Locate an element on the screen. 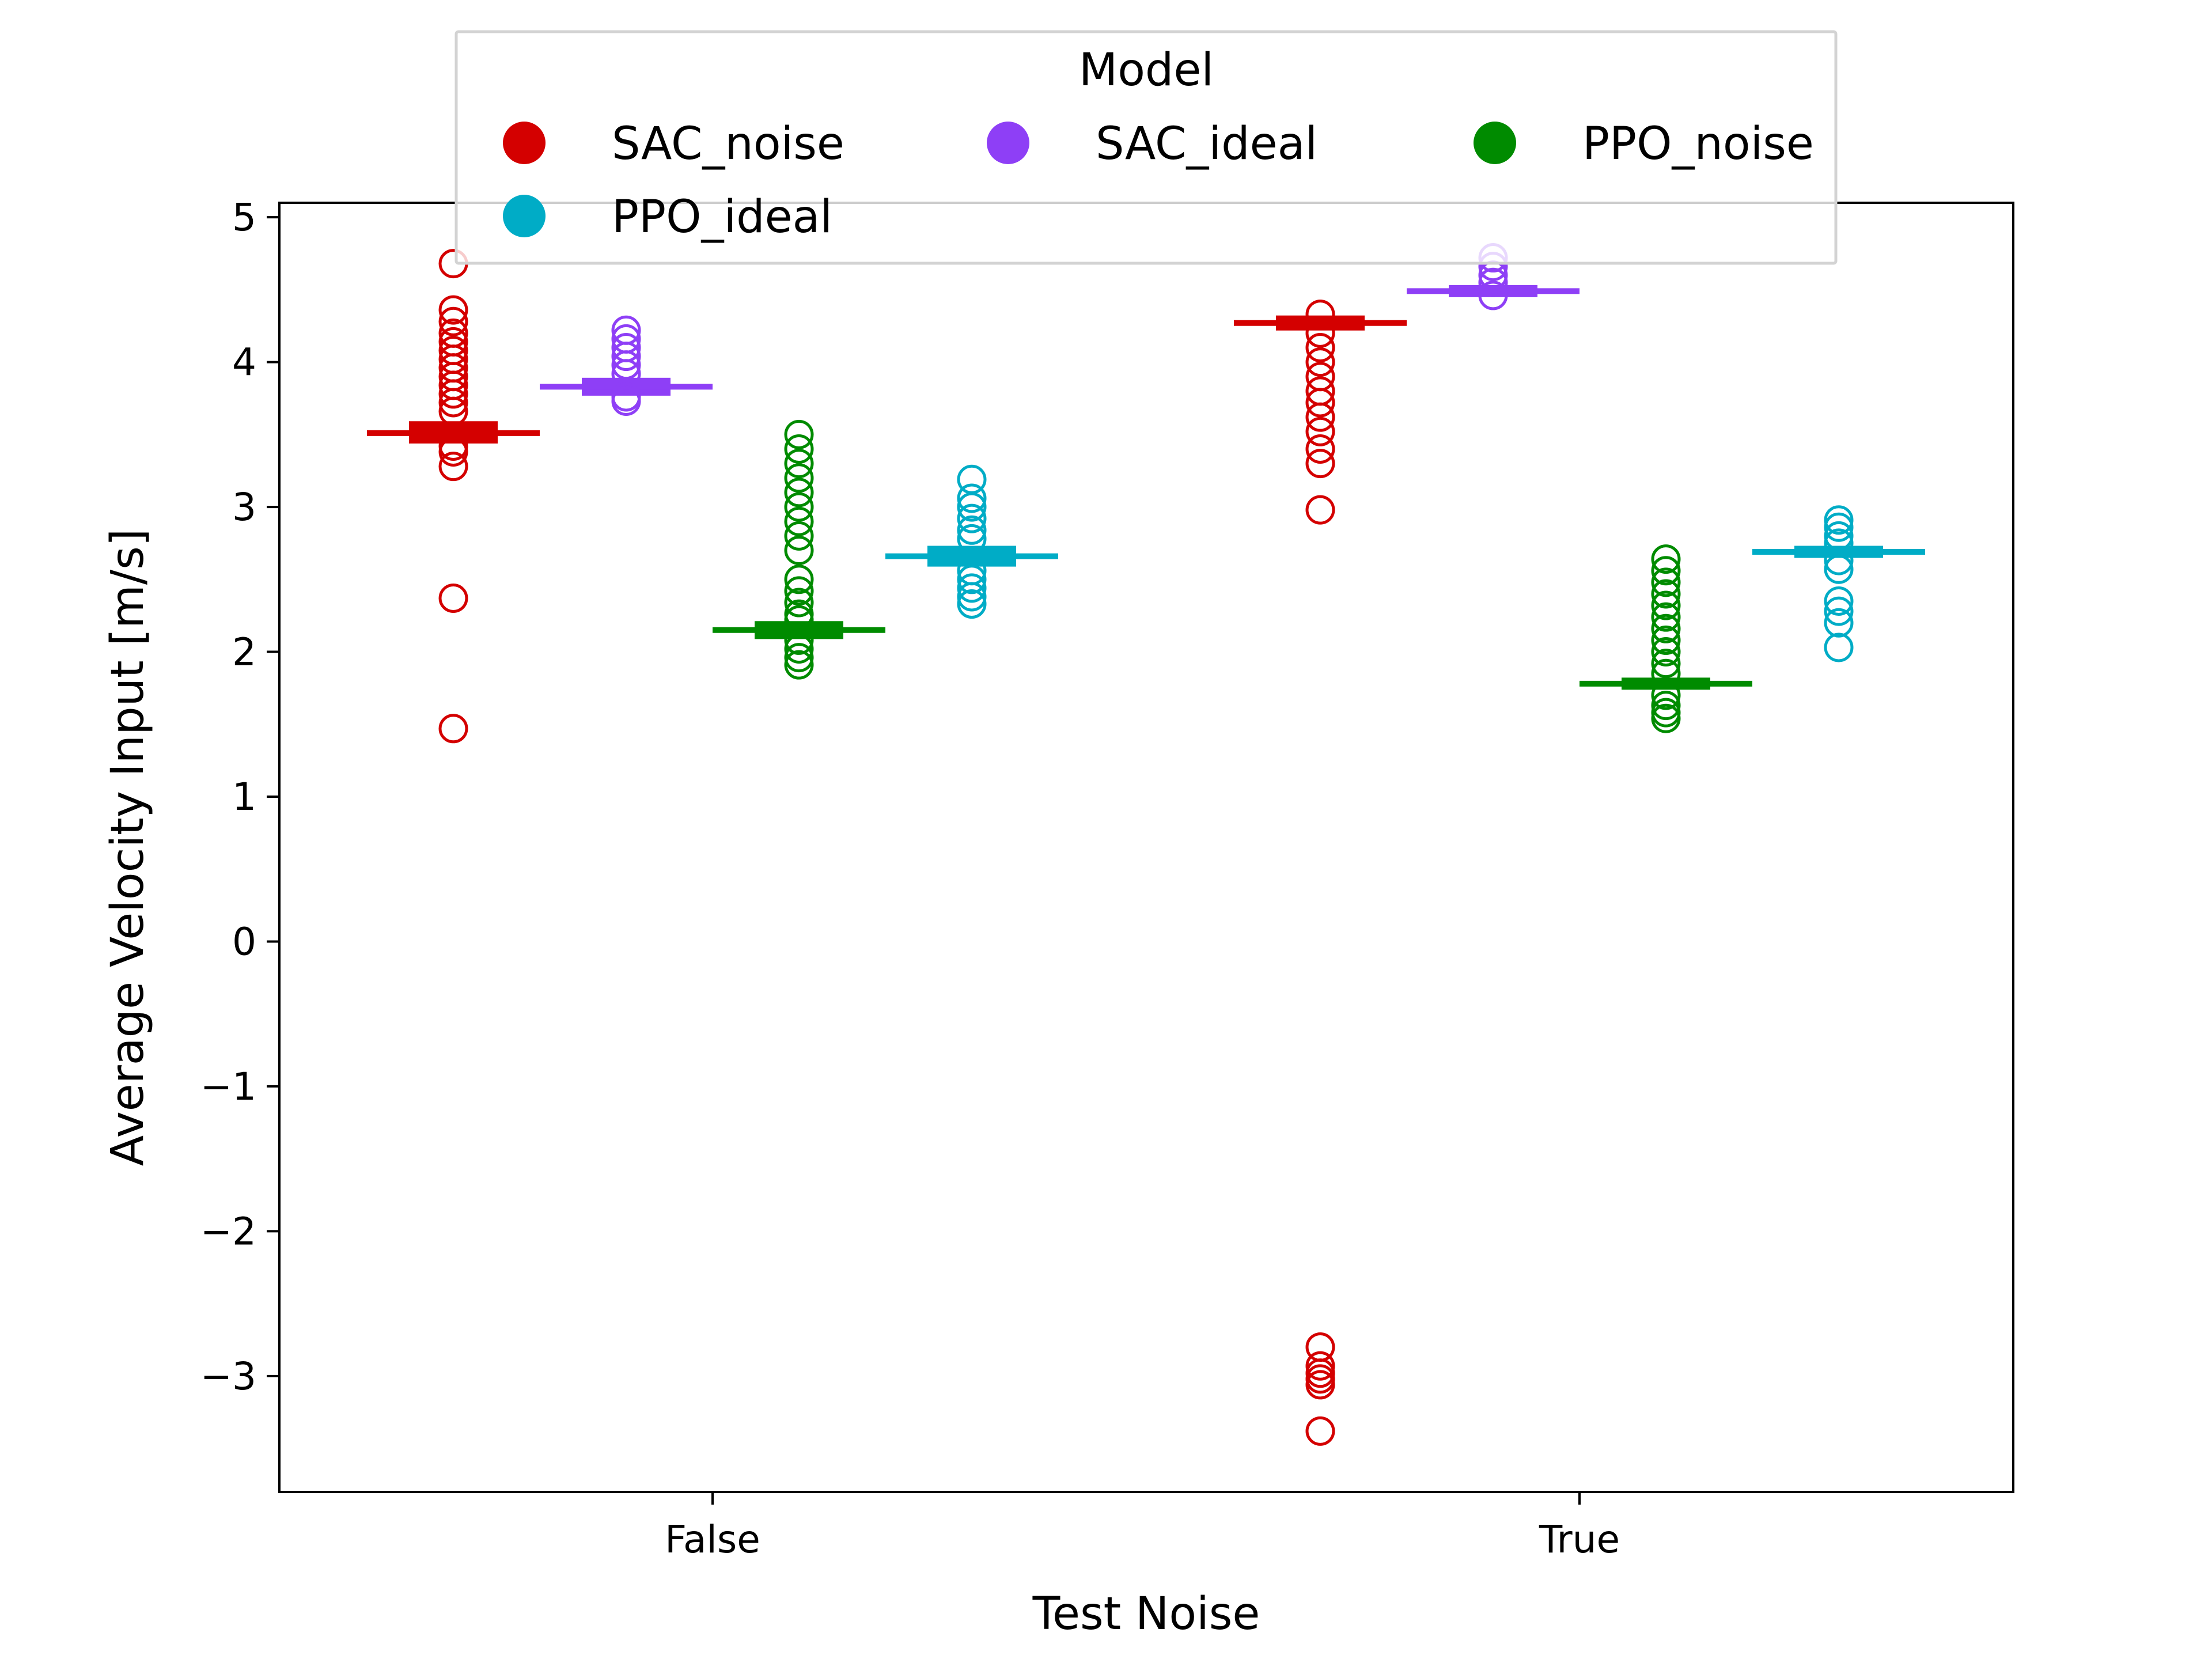 This screenshot has width=2212, height=1659. legend-label: PPO_ideal is located at coordinates (722, 217).